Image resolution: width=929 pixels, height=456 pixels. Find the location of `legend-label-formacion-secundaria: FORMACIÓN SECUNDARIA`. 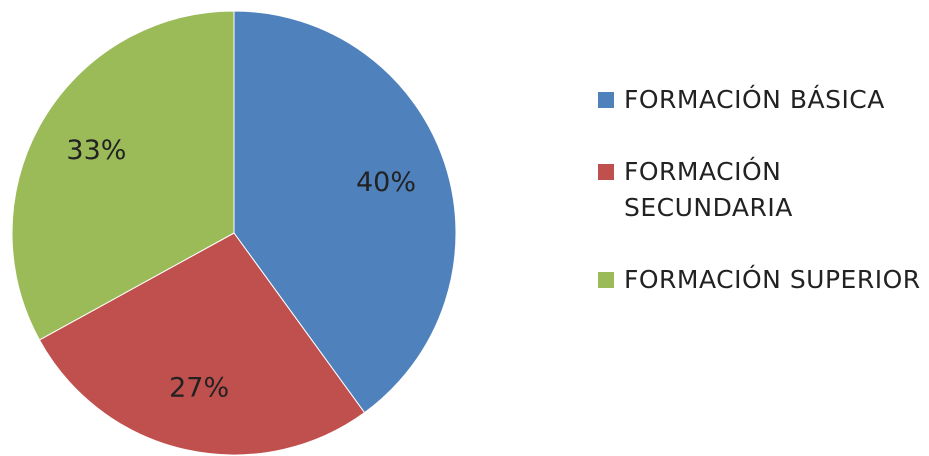

legend-label-formacion-secundaria: FORMACIÓN SECUNDARIA is located at coordinates (708, 189).